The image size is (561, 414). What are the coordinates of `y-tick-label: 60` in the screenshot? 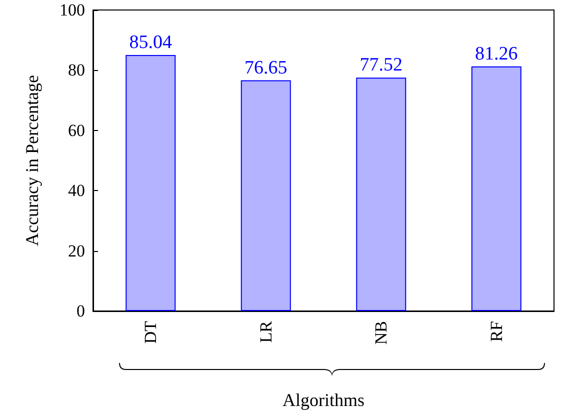 It's located at (76, 130).